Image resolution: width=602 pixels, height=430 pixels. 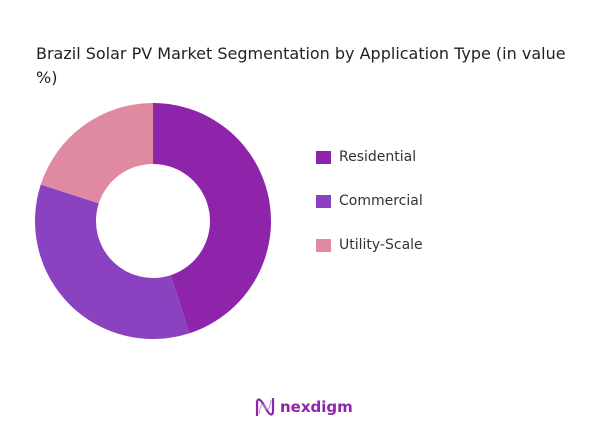 What do you see at coordinates (96, 153) in the screenshot?
I see `slice-utility-scale` at bounding box center [96, 153].